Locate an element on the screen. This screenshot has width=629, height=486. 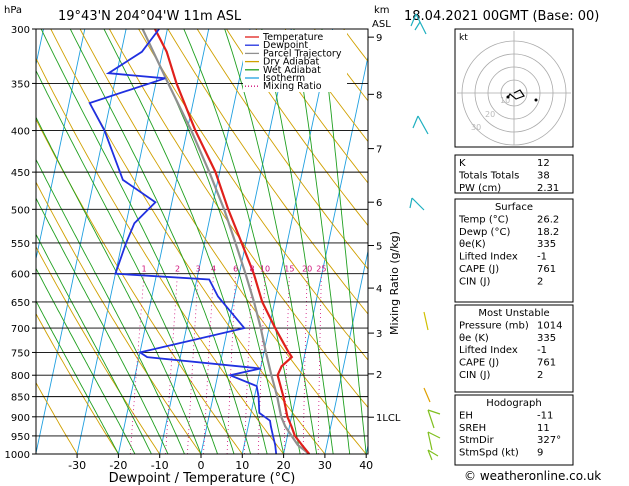
table-row-value: 9 is located at coordinates (540, 453).